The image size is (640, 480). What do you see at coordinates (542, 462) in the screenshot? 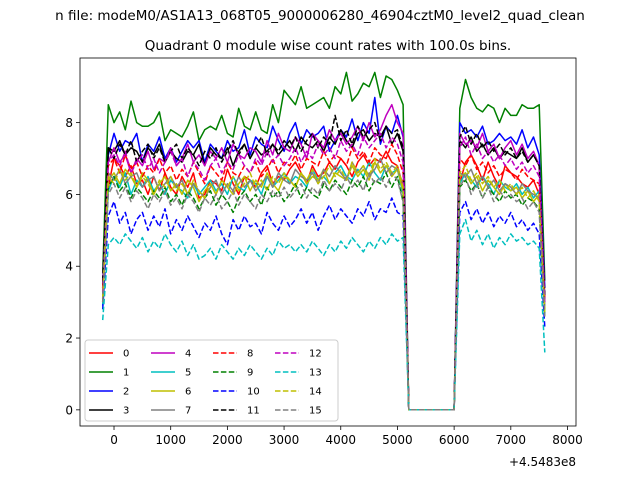
I see `x-axis-offset-label: +4.5483e8` at bounding box center [542, 462].